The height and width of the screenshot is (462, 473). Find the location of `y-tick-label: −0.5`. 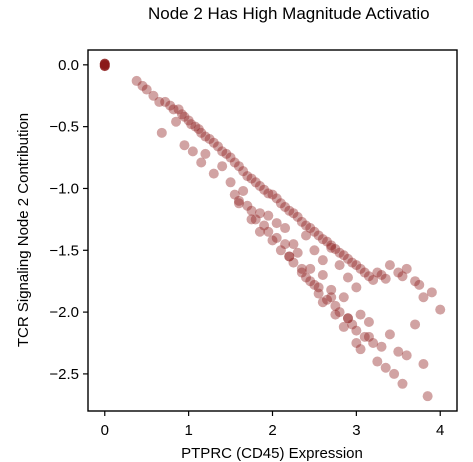

y-tick-label: −0.5 is located at coordinates (64, 127).